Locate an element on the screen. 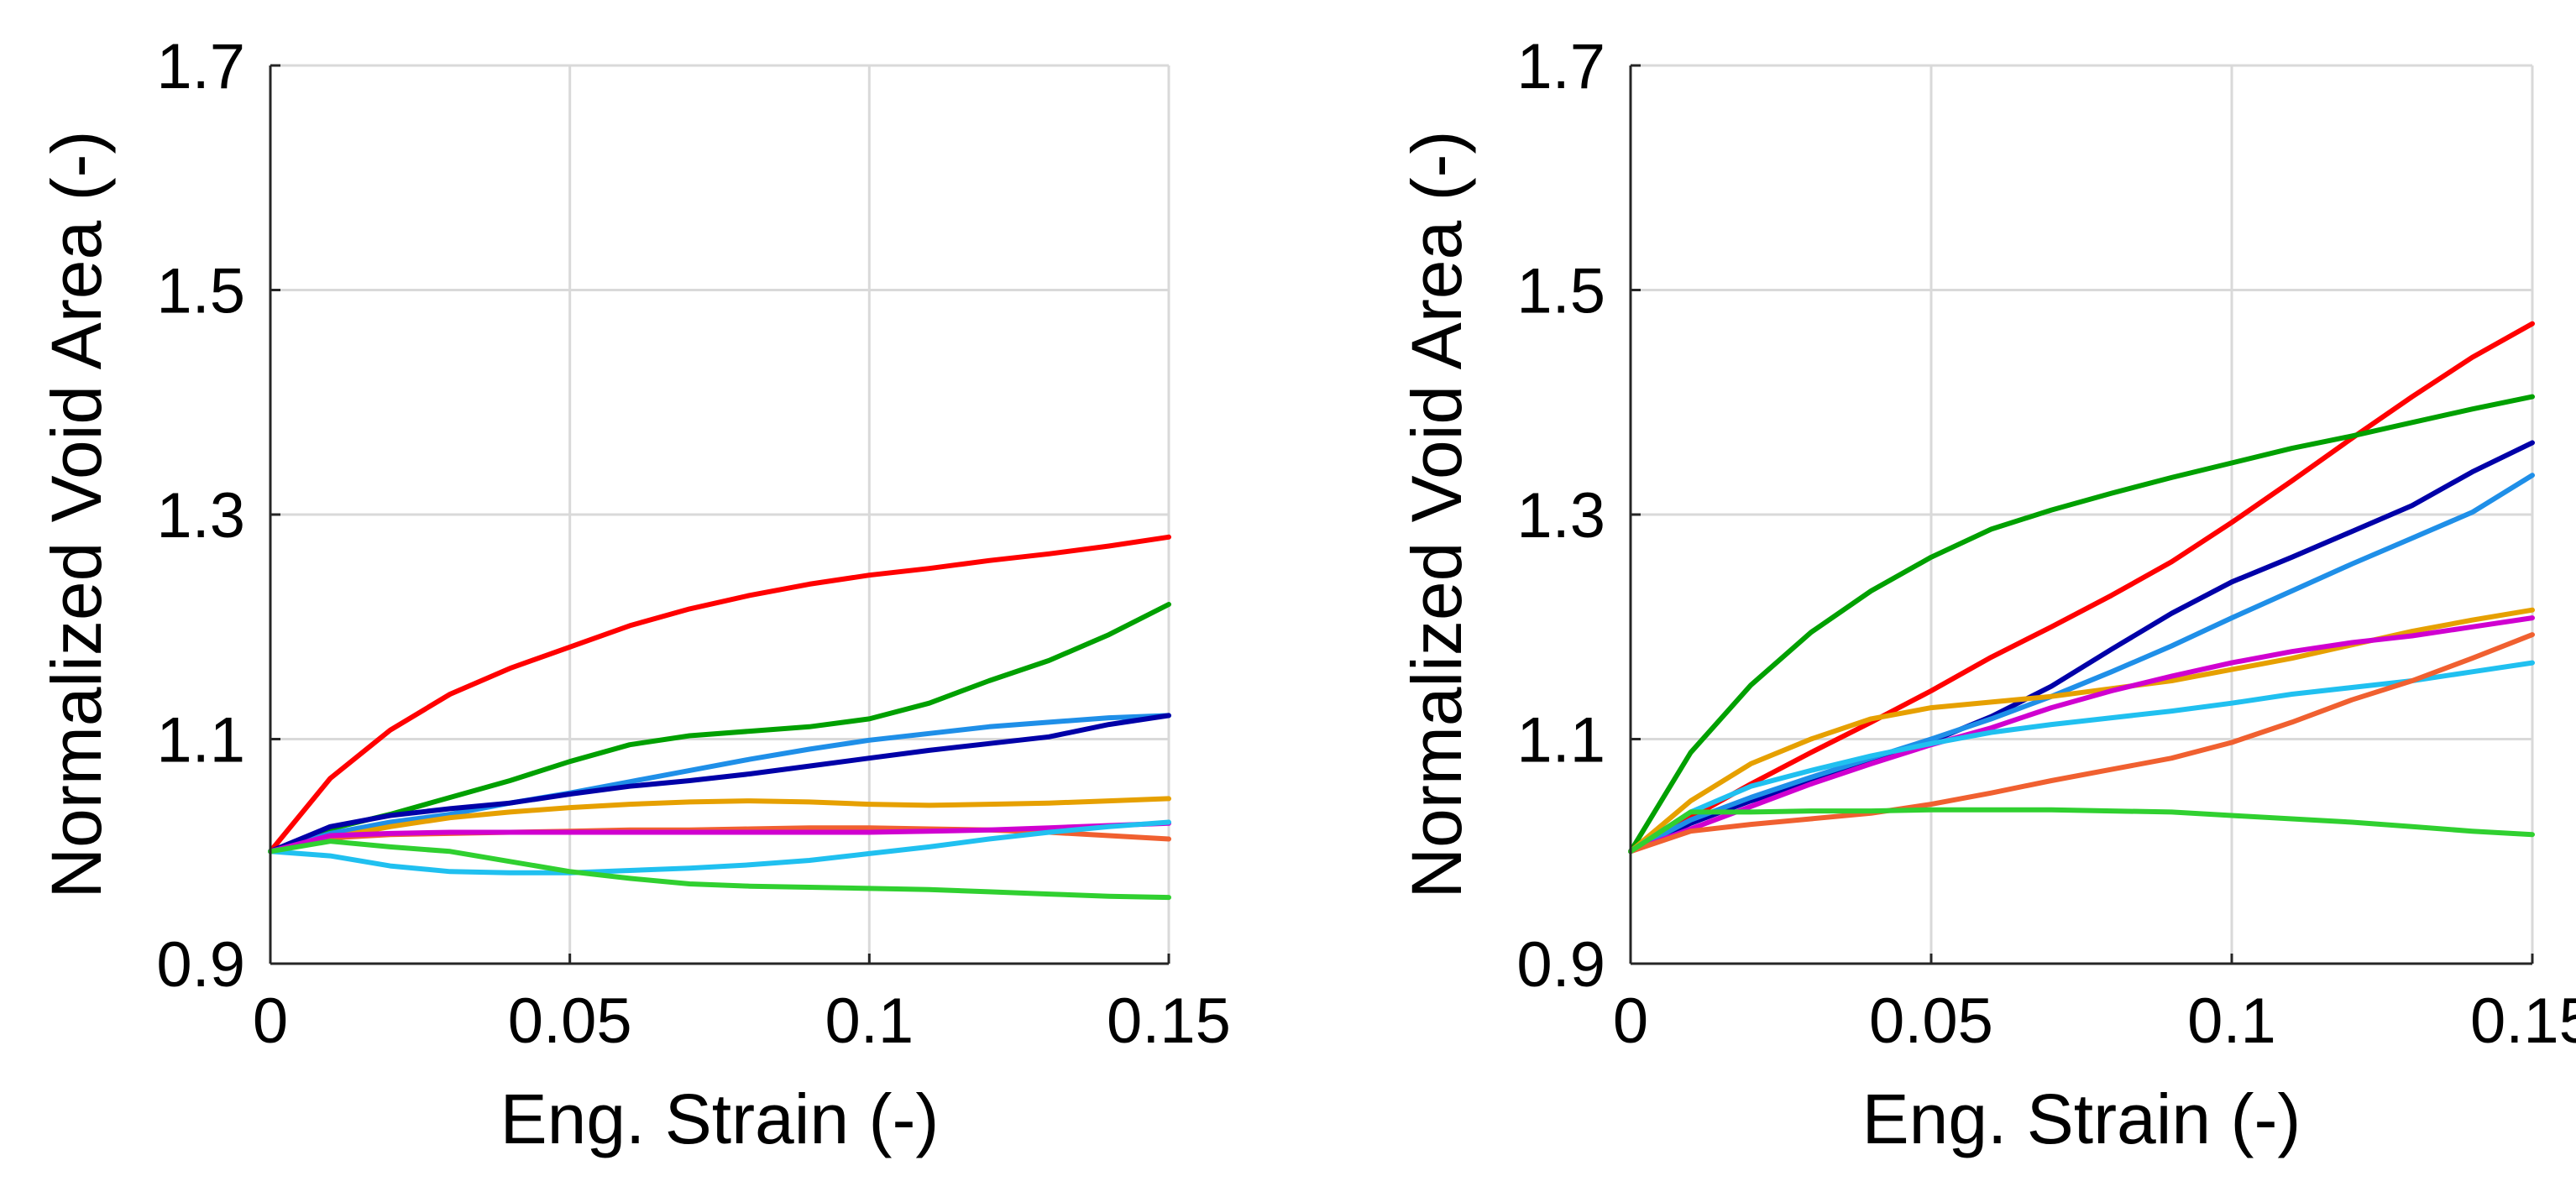  series-line-red is located at coordinates (719, 694).